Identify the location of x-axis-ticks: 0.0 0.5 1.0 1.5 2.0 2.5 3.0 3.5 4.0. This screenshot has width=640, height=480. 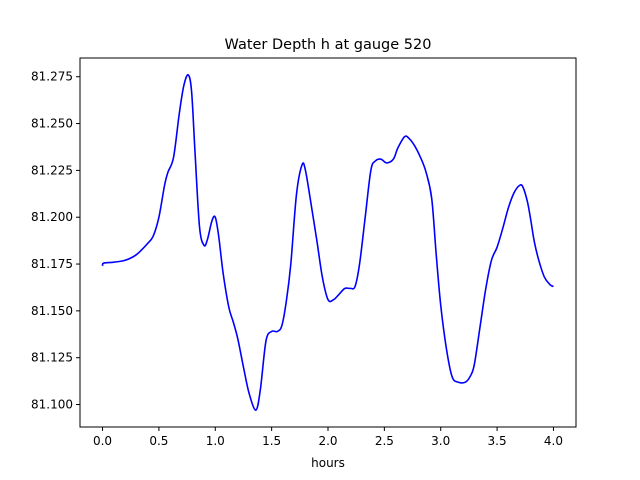
(328, 437).